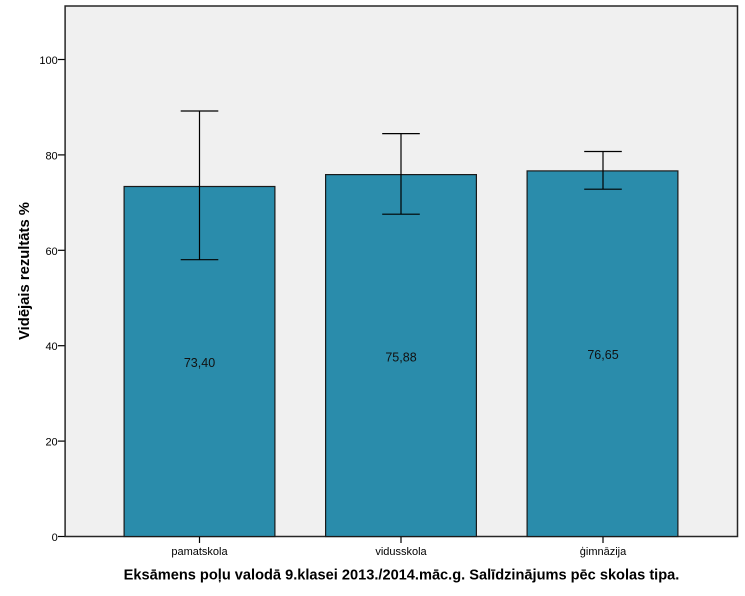  What do you see at coordinates (400, 358) in the screenshot?
I see `svg-text: 75,88` at bounding box center [400, 358].